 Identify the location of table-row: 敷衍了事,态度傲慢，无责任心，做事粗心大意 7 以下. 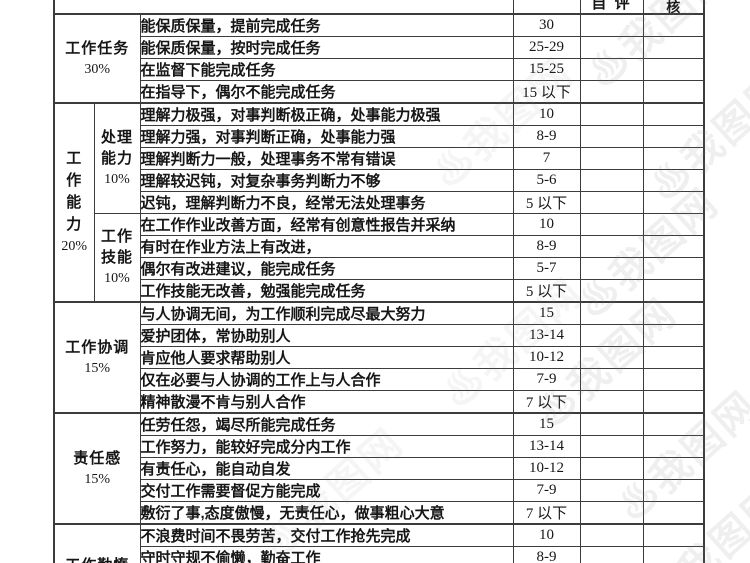
(379, 513).